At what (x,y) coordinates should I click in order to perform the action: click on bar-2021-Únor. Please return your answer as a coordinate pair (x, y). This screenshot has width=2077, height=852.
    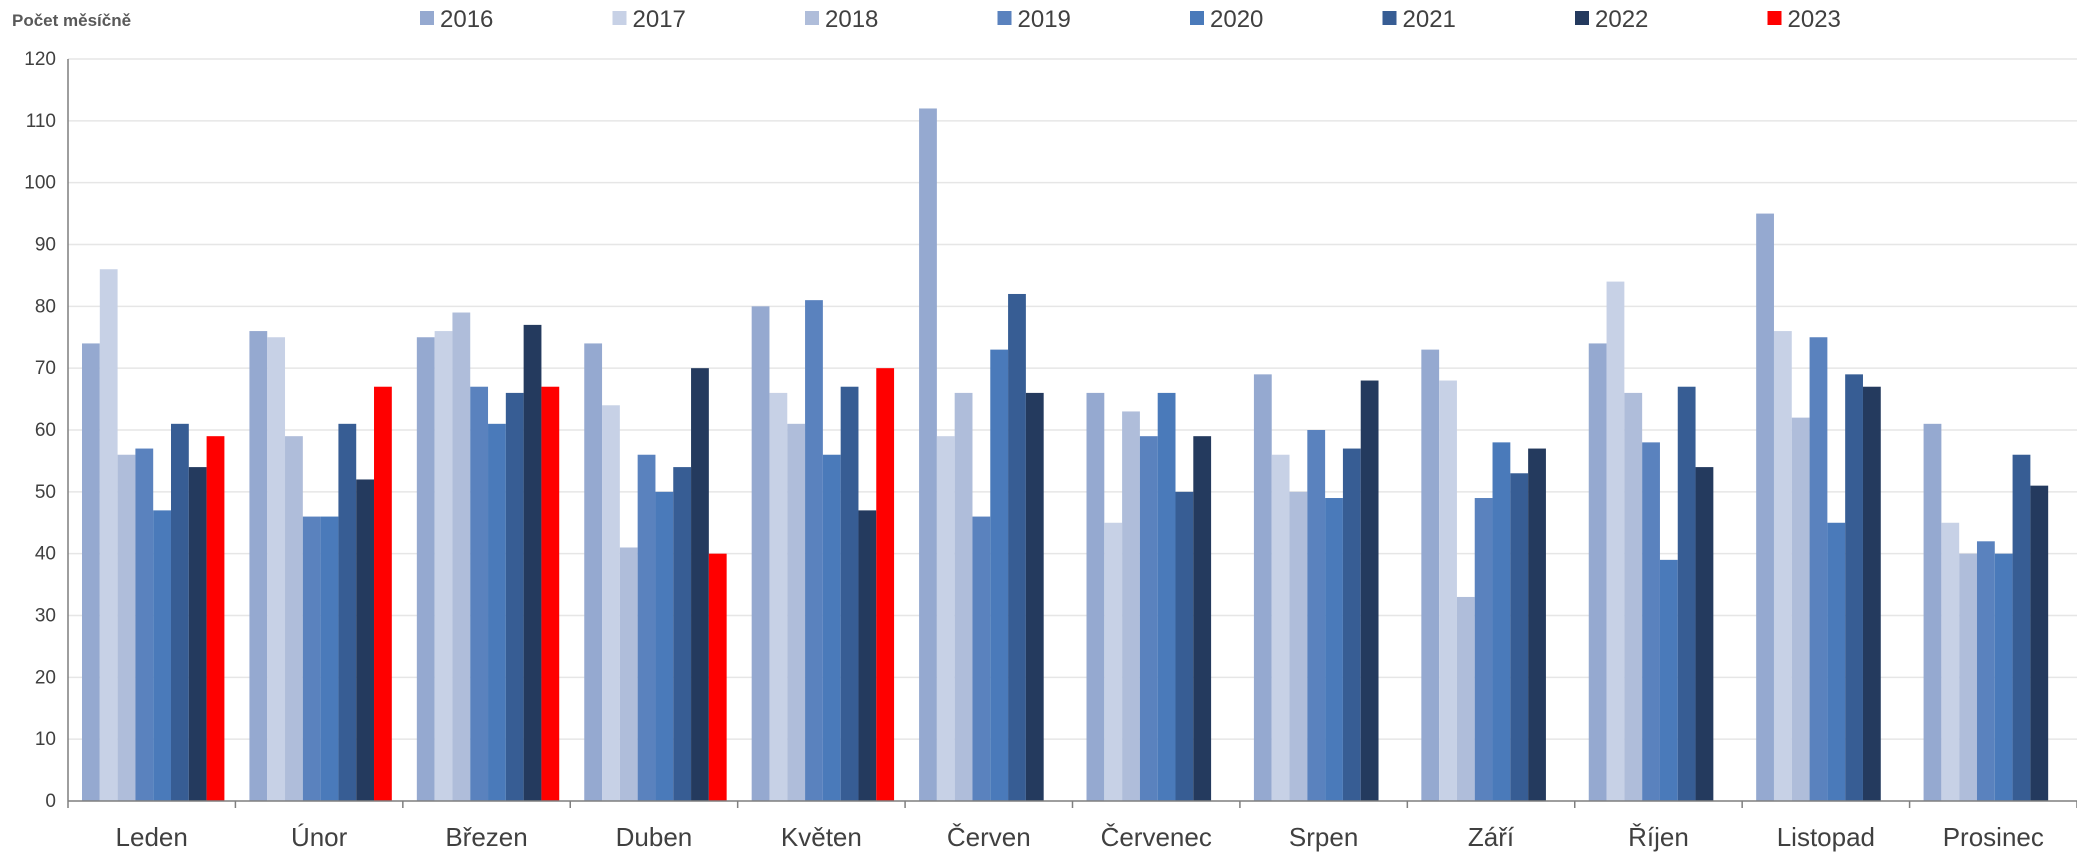
    Looking at the image, I should click on (347, 612).